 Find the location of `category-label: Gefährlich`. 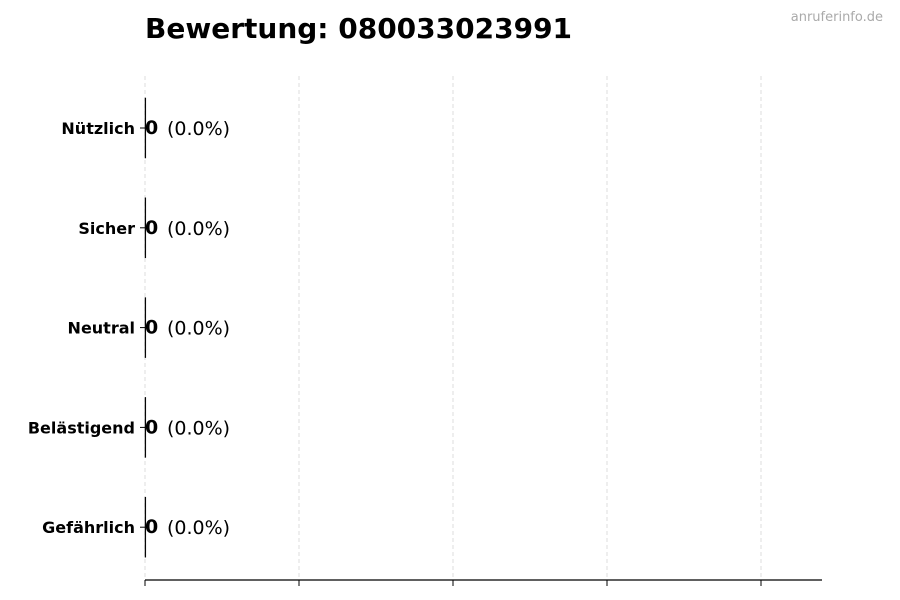

category-label: Gefährlich is located at coordinates (88, 527).